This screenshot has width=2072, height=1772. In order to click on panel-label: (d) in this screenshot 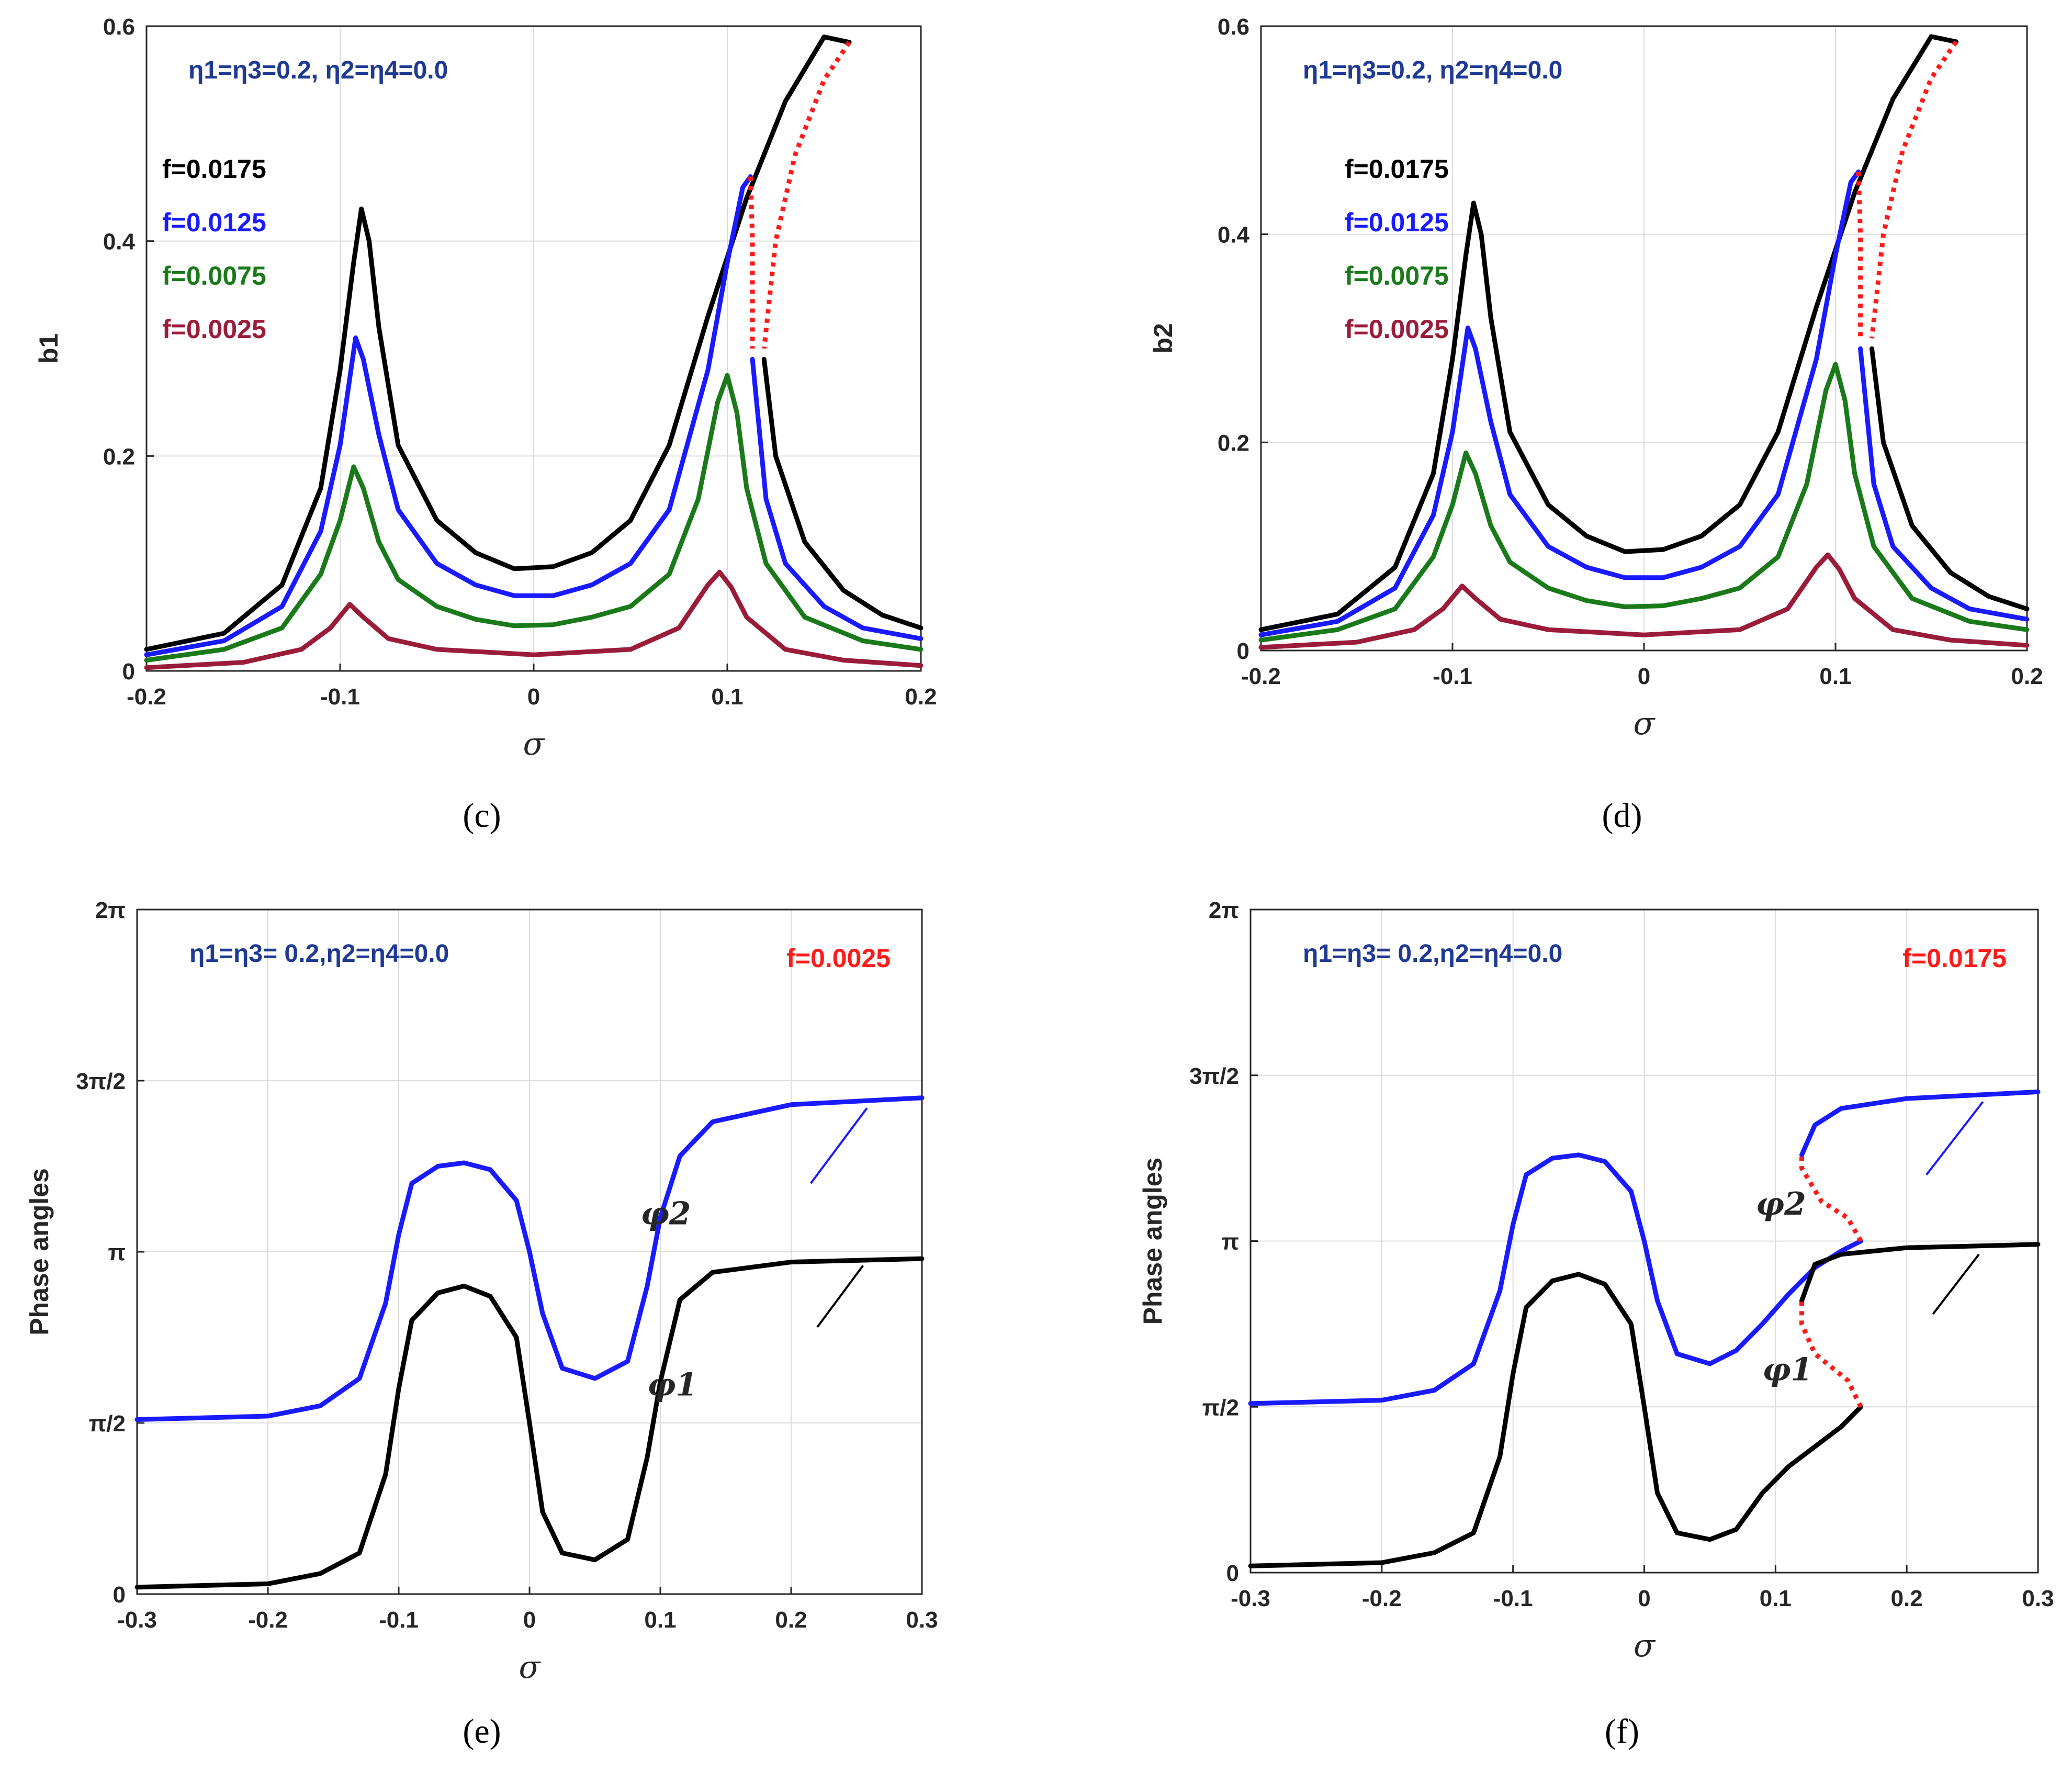, I will do `click(1622, 816)`.